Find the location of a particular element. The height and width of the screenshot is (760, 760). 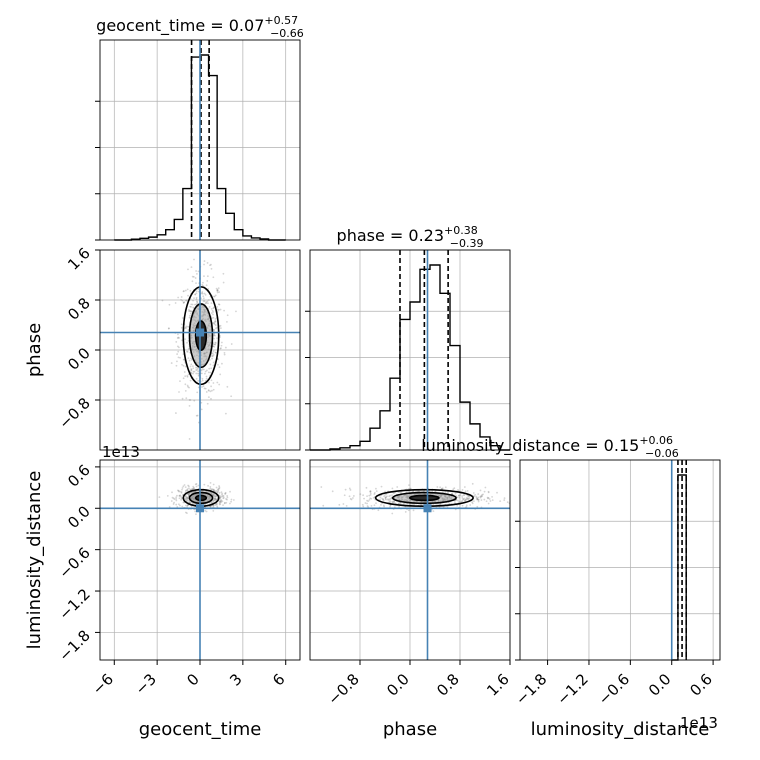

x-tick-label: 0 is located at coordinates (192, 679).